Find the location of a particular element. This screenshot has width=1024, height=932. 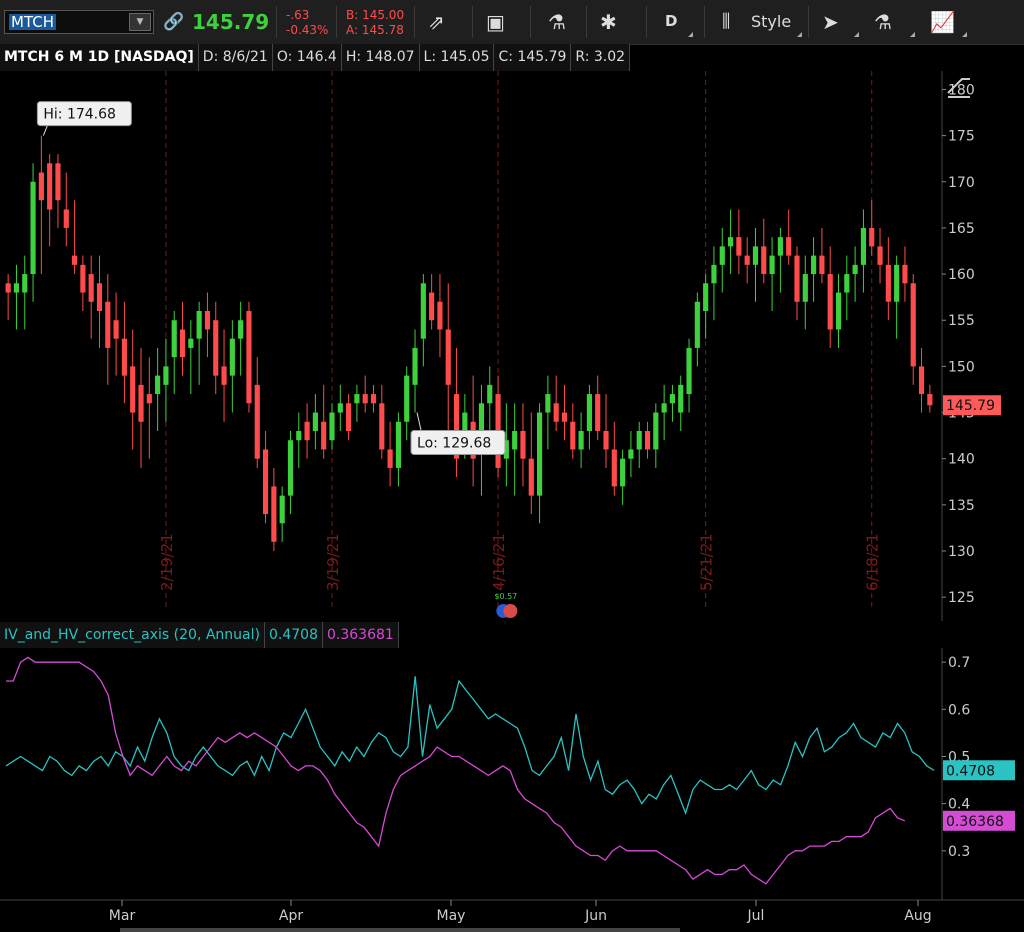

y-tick-label: 155 is located at coordinates (961, 321).